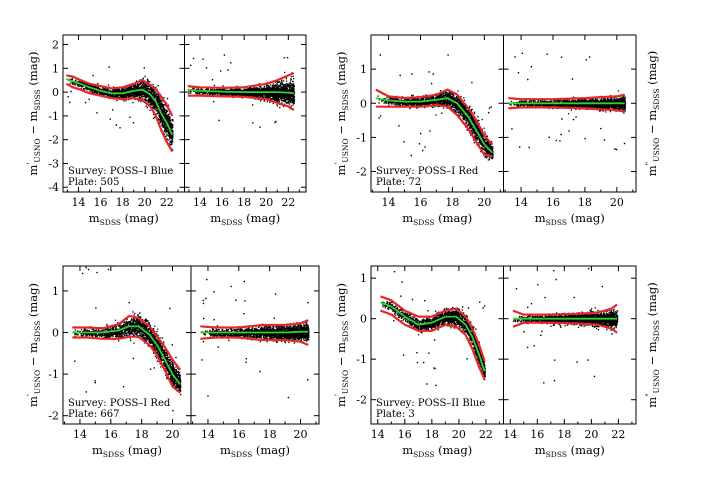 The width and height of the screenshot is (702, 496). What do you see at coordinates (53, 187) in the screenshot?
I see `y-tick-label: -4` at bounding box center [53, 187].